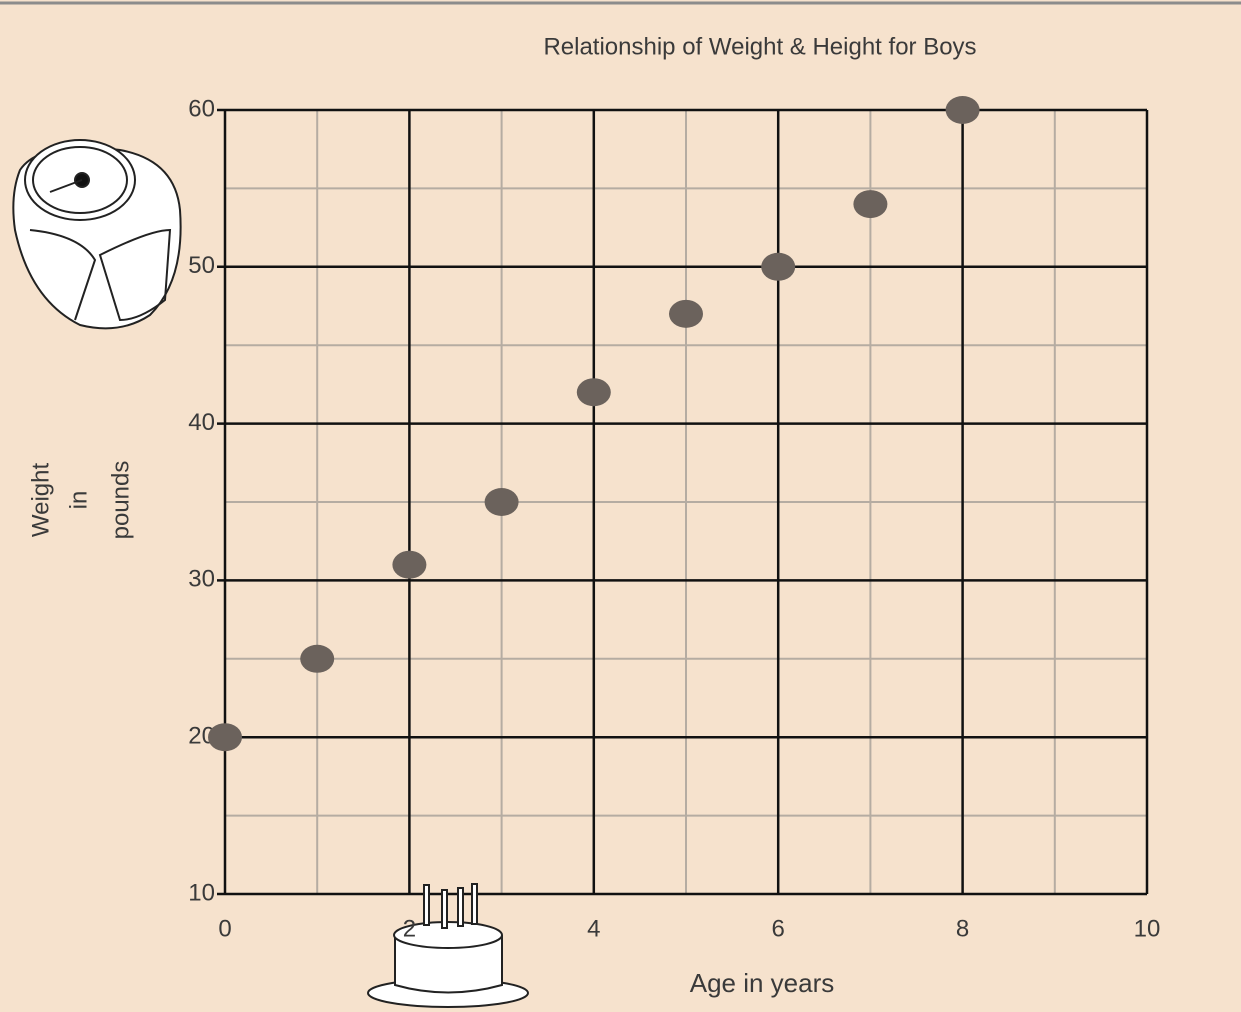  I want to click on y-axis-label: Weight in pounds, so click(80, 500).